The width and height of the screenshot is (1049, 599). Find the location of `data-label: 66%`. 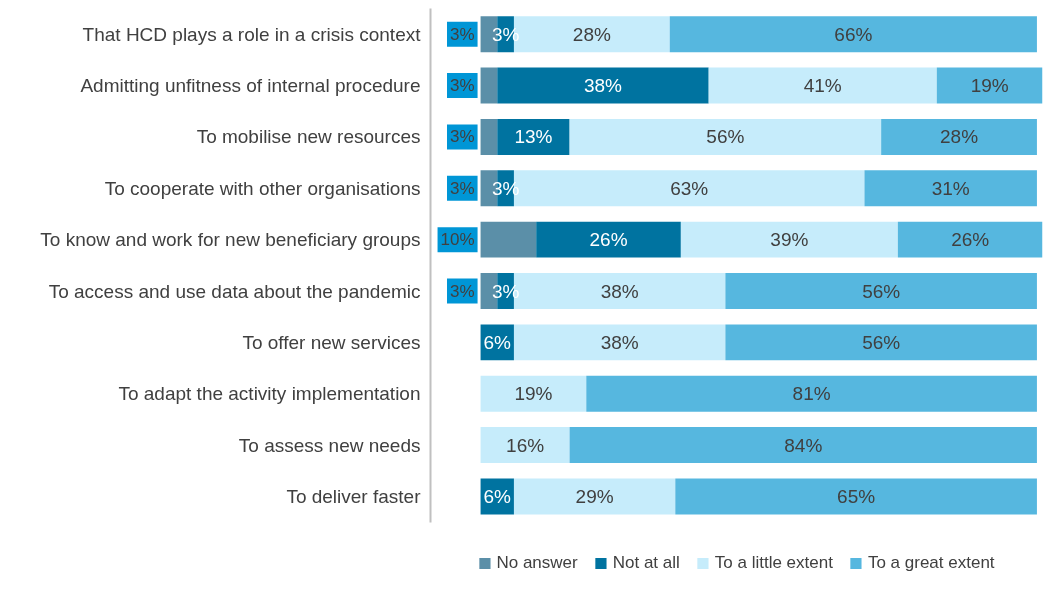

data-label: 66% is located at coordinates (853, 34).